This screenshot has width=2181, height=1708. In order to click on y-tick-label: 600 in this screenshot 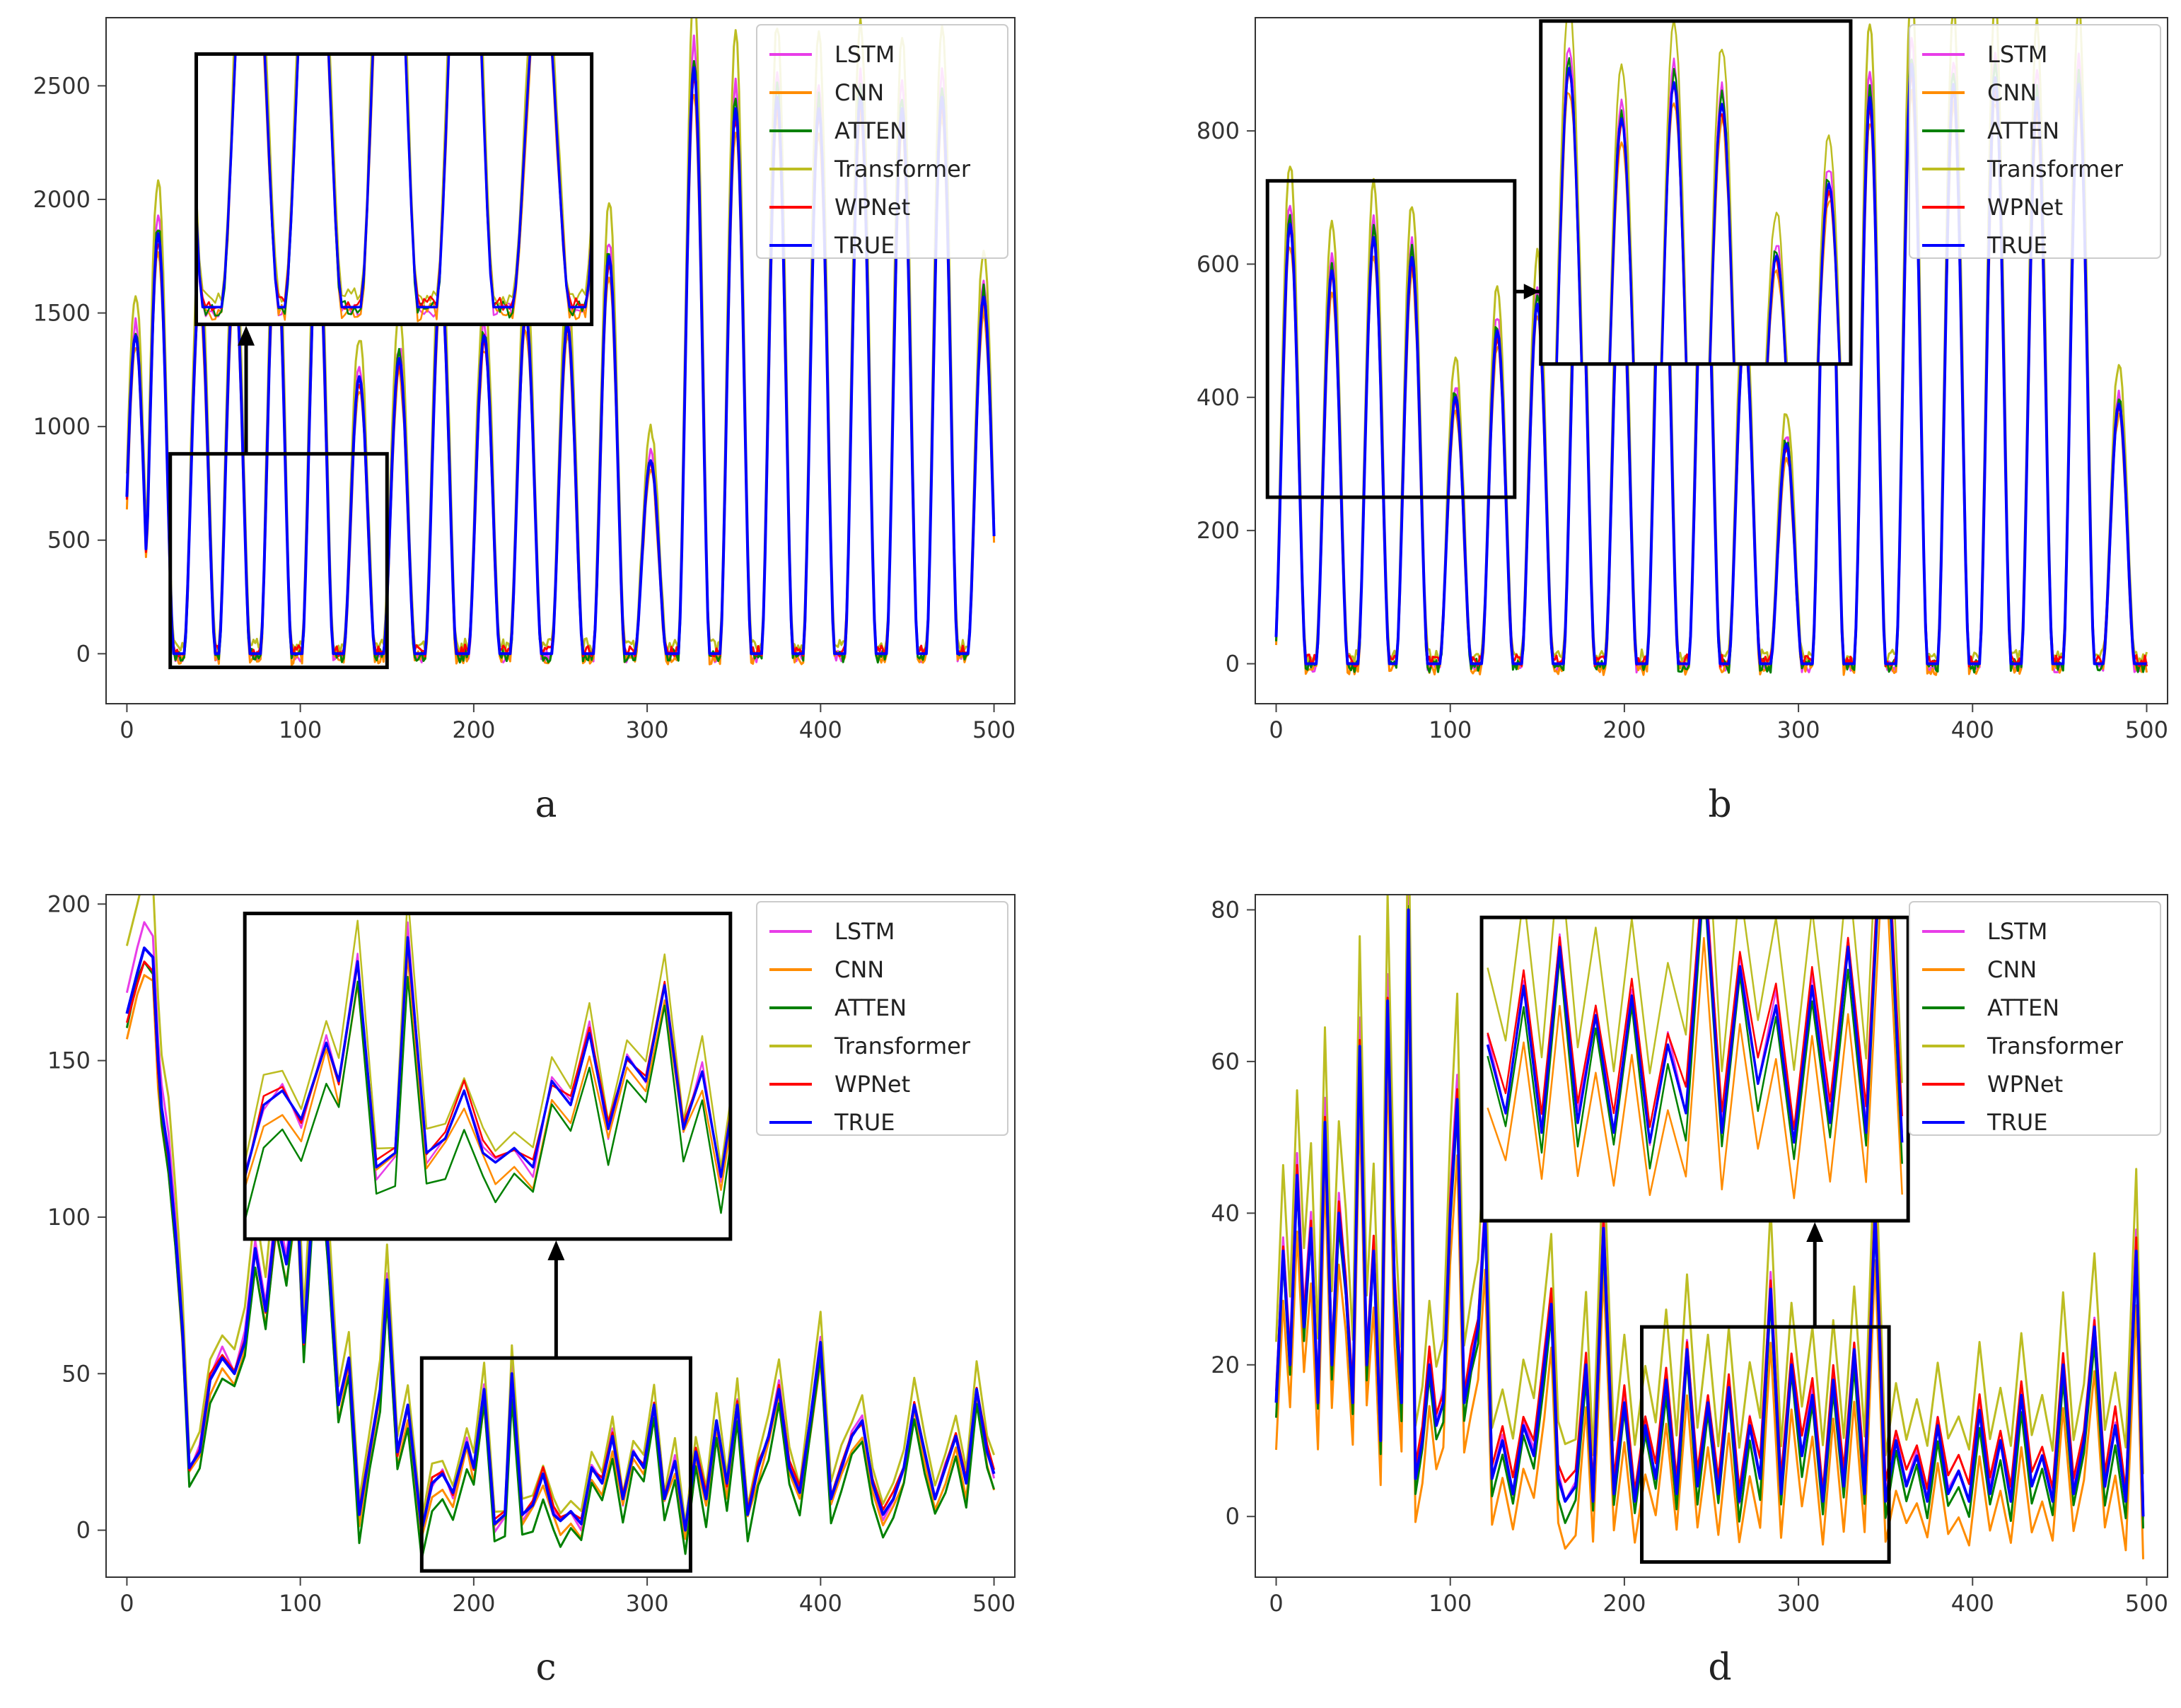, I will do `click(1219, 263)`.